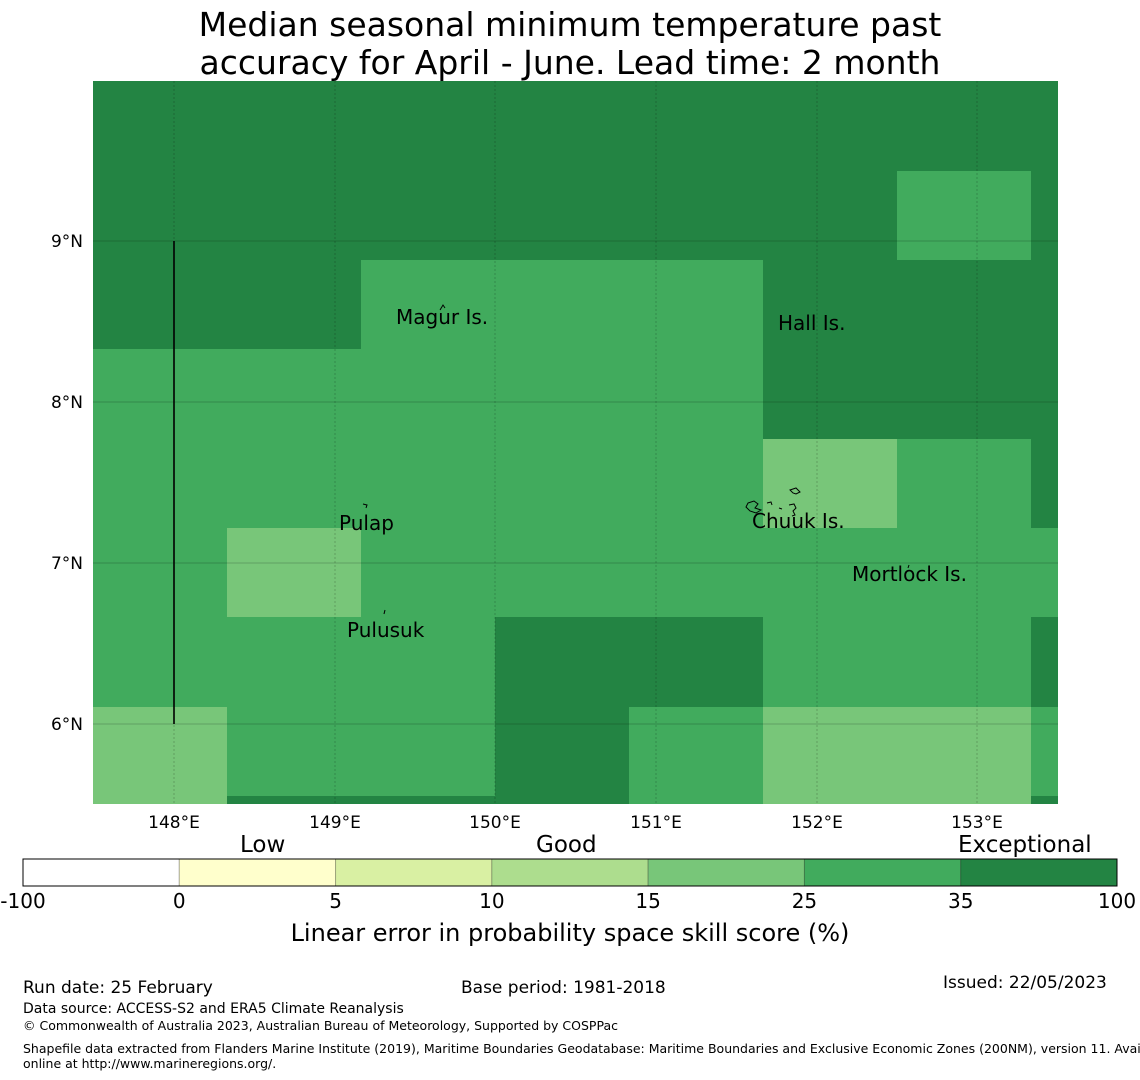 The image size is (1140, 1080). What do you see at coordinates (795, 491) in the screenshot?
I see `island-chuuk-east` at bounding box center [795, 491].